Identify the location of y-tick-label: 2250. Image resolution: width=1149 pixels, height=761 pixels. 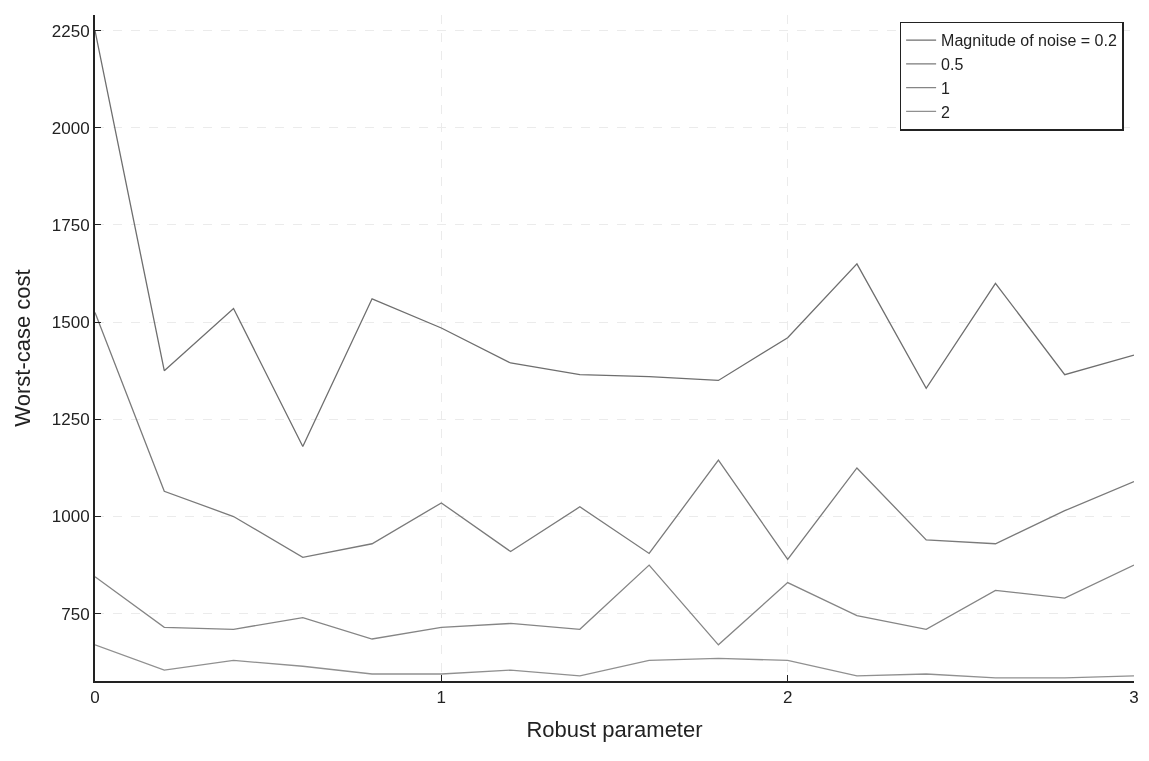
(70, 31).